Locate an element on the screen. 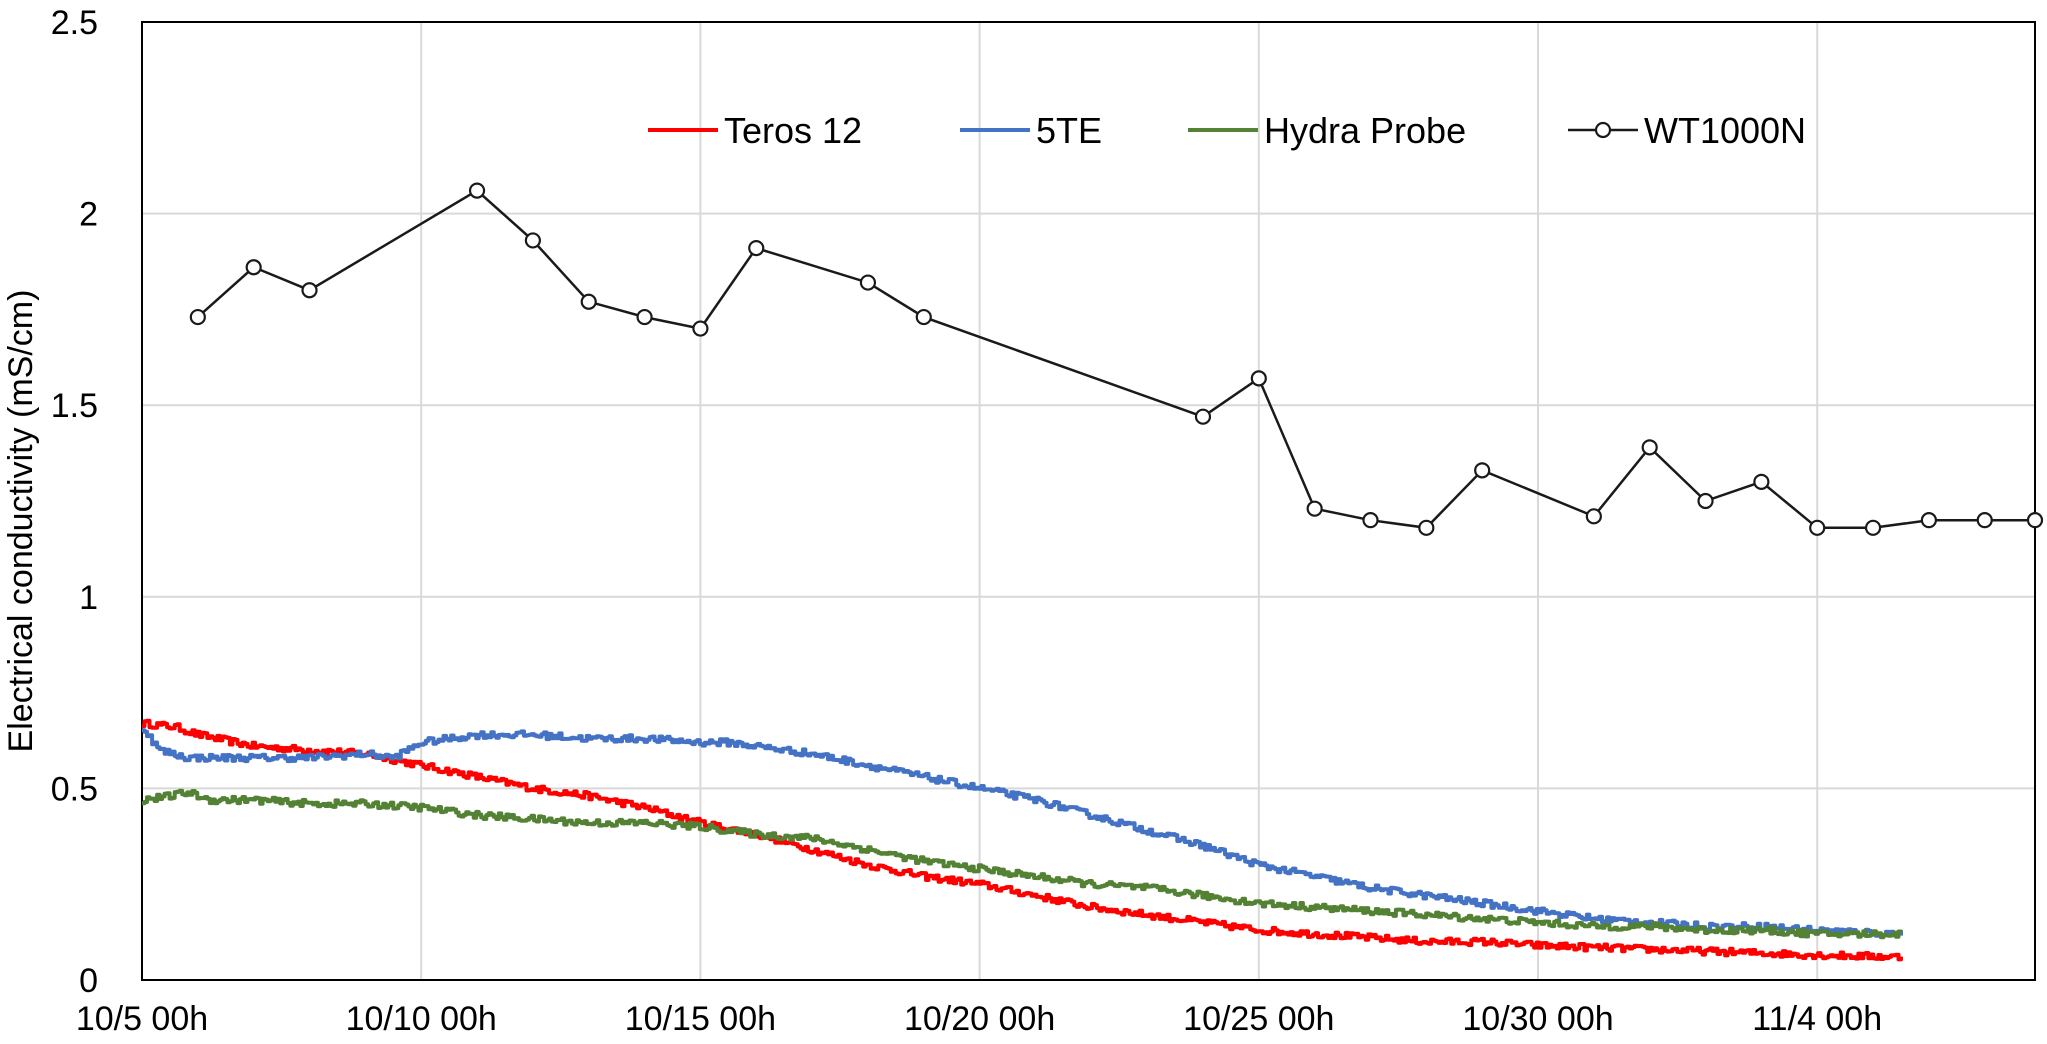 This screenshot has height=1044, width=2047. x-tick-label: 10/20 00h is located at coordinates (979, 1019).